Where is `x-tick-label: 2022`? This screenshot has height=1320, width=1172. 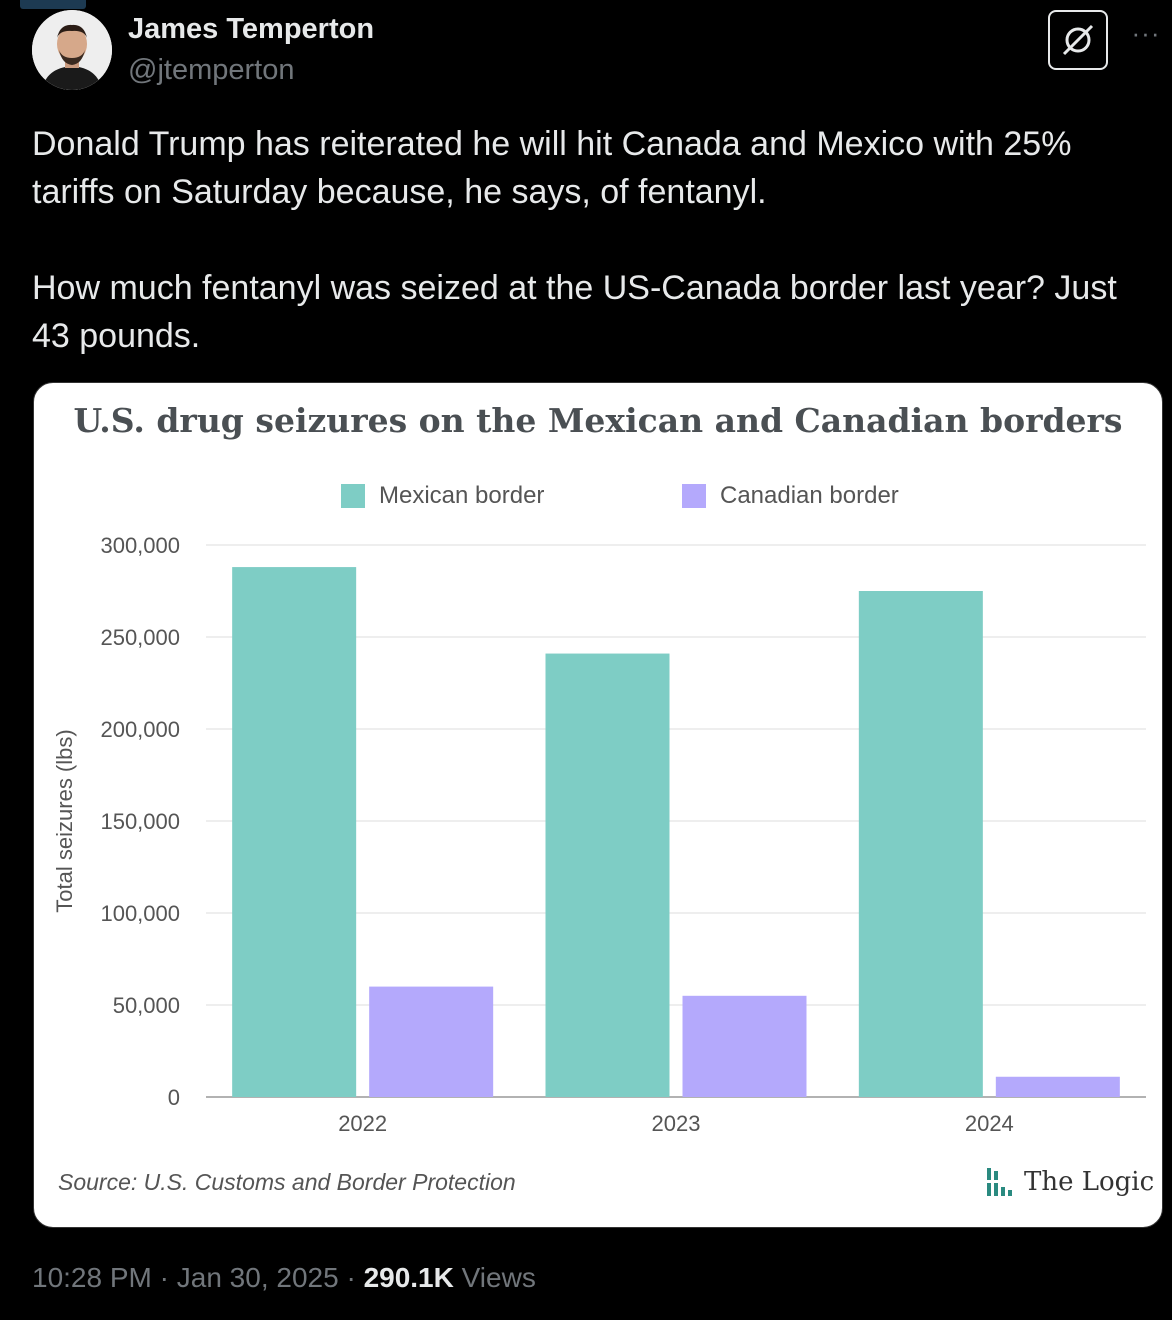 x-tick-label: 2022 is located at coordinates (362, 1123).